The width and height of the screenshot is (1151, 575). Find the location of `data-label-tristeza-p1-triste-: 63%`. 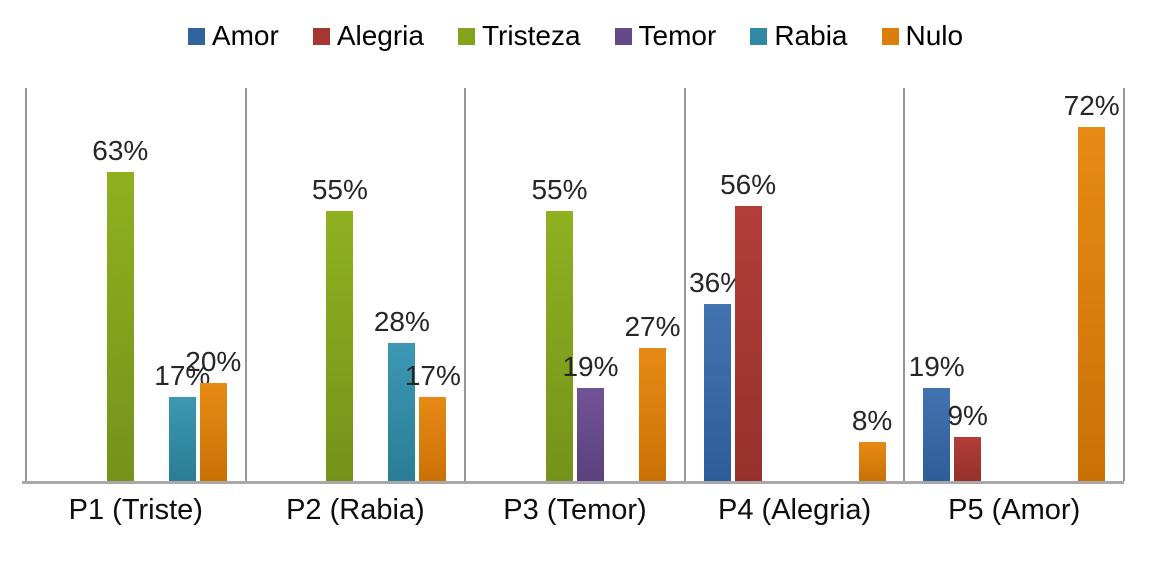

data-label-tristeza-p1-triste-: 63% is located at coordinates (120, 150).